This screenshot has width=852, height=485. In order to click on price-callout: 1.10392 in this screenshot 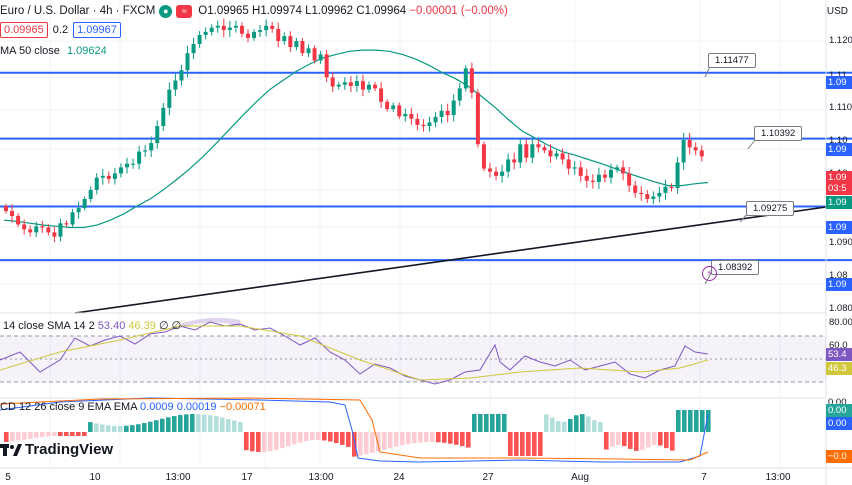, I will do `click(778, 133)`.